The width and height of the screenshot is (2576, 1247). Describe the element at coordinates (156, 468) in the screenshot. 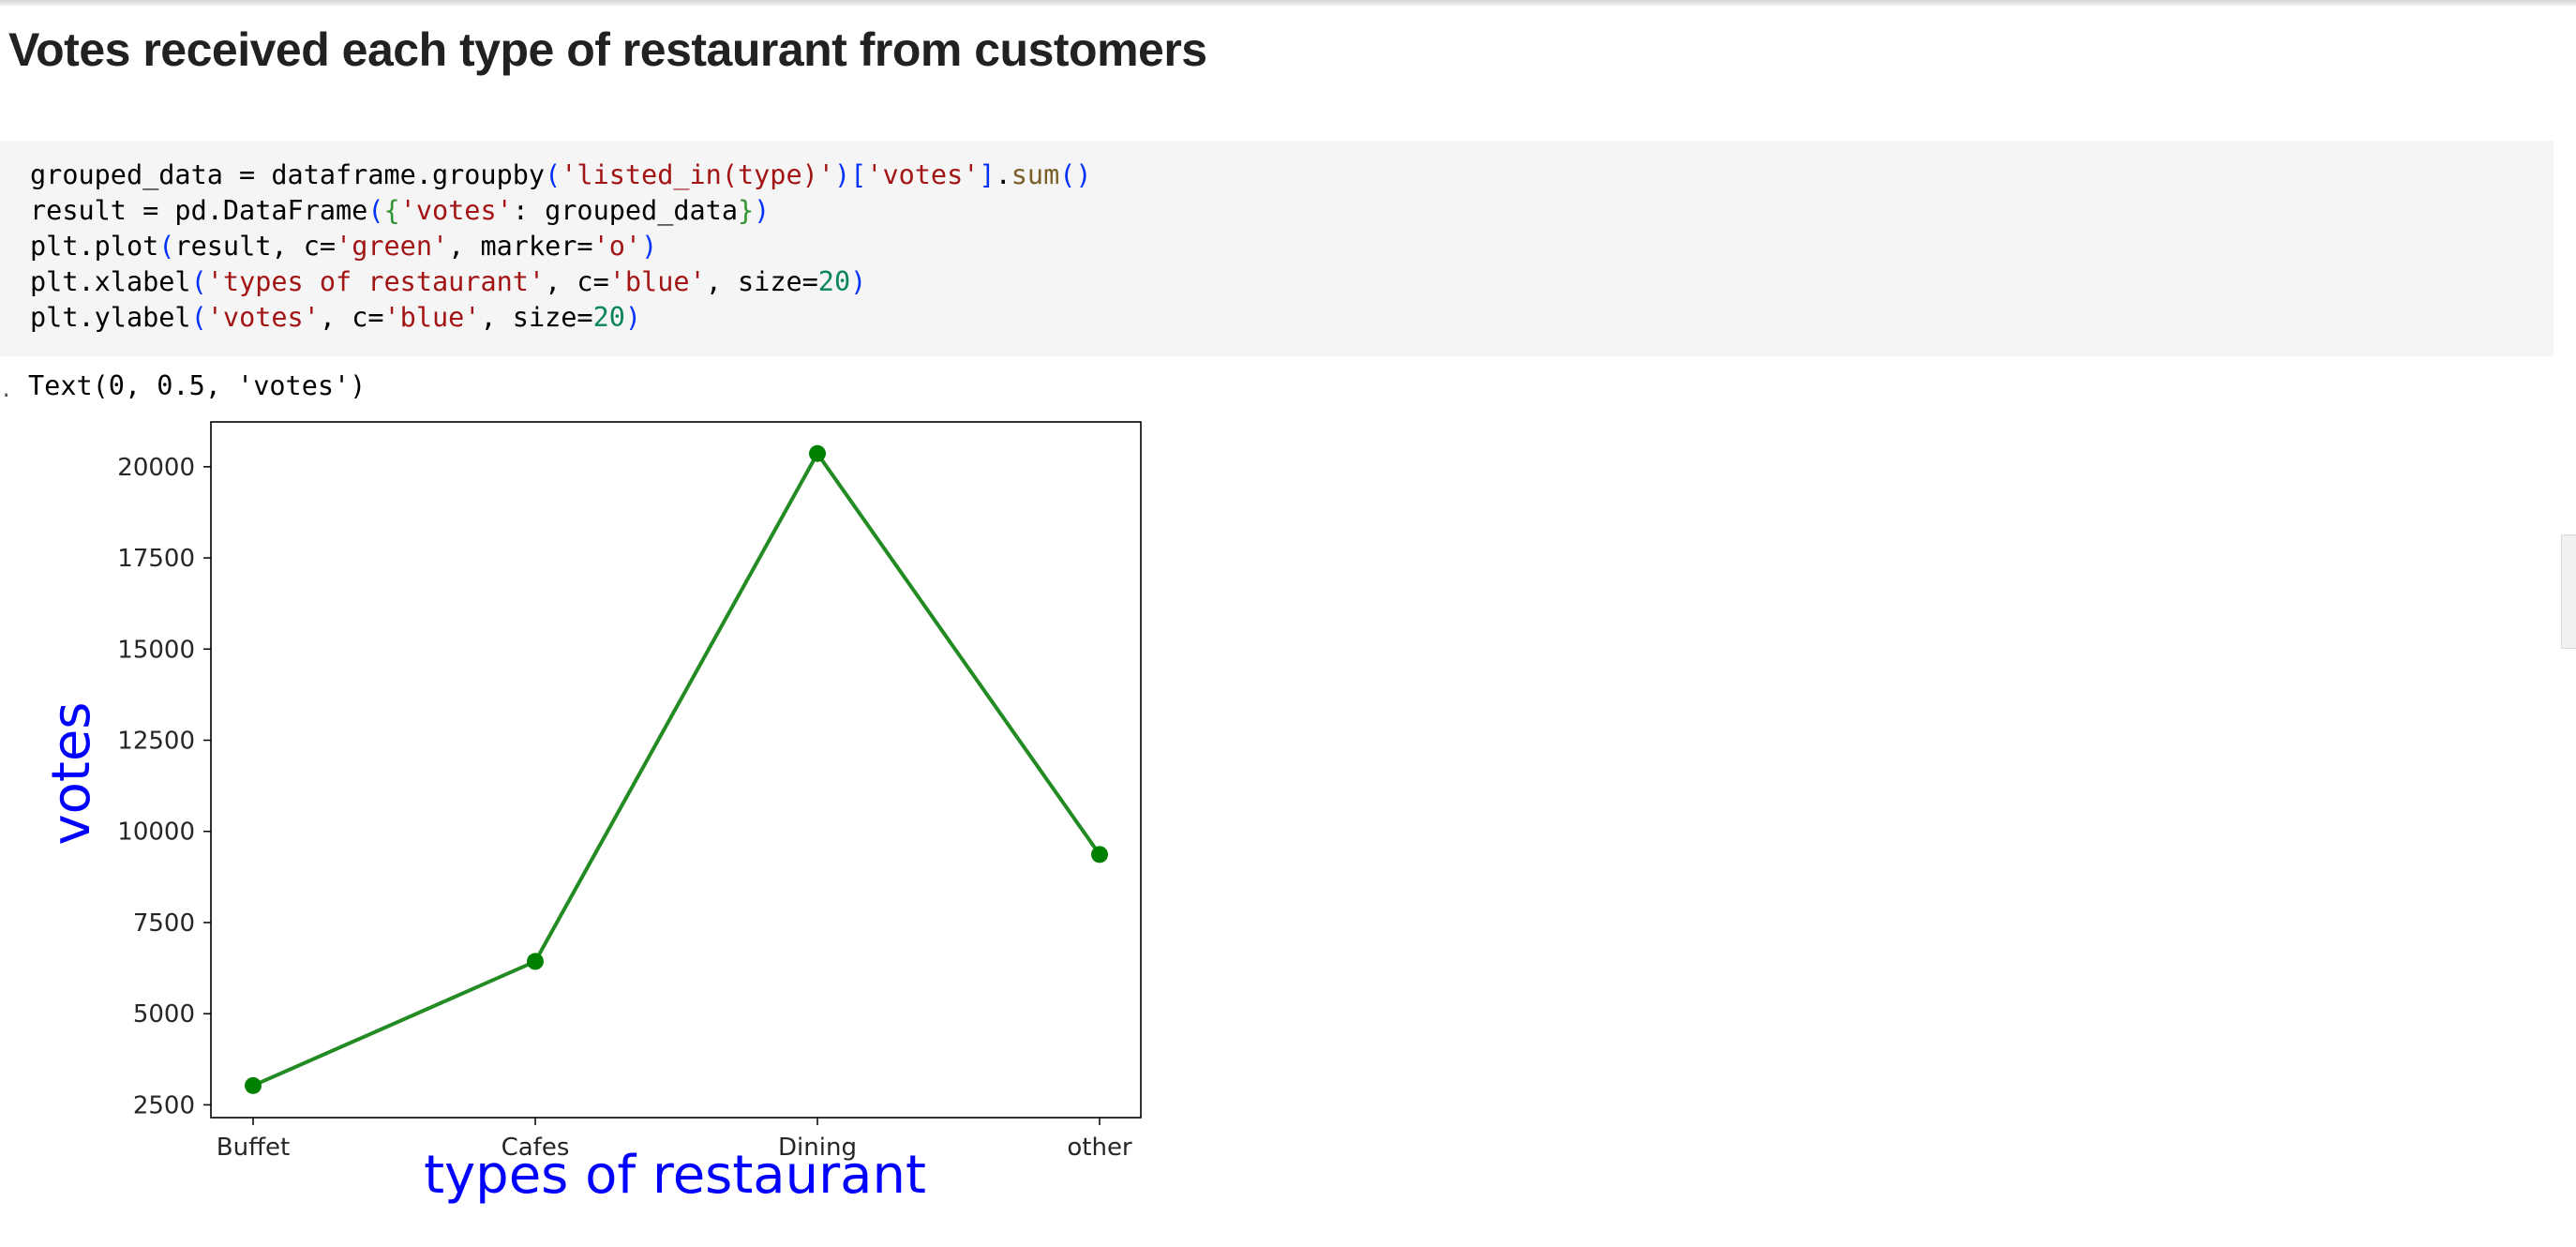

I see `y-tick-label: 20000` at that location.